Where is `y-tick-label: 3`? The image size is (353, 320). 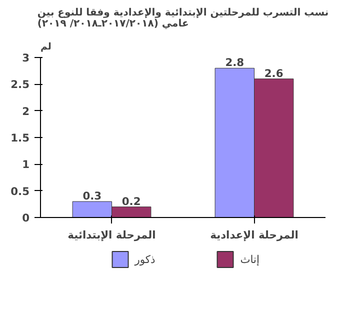 y-tick-label: 3 is located at coordinates (26, 58).